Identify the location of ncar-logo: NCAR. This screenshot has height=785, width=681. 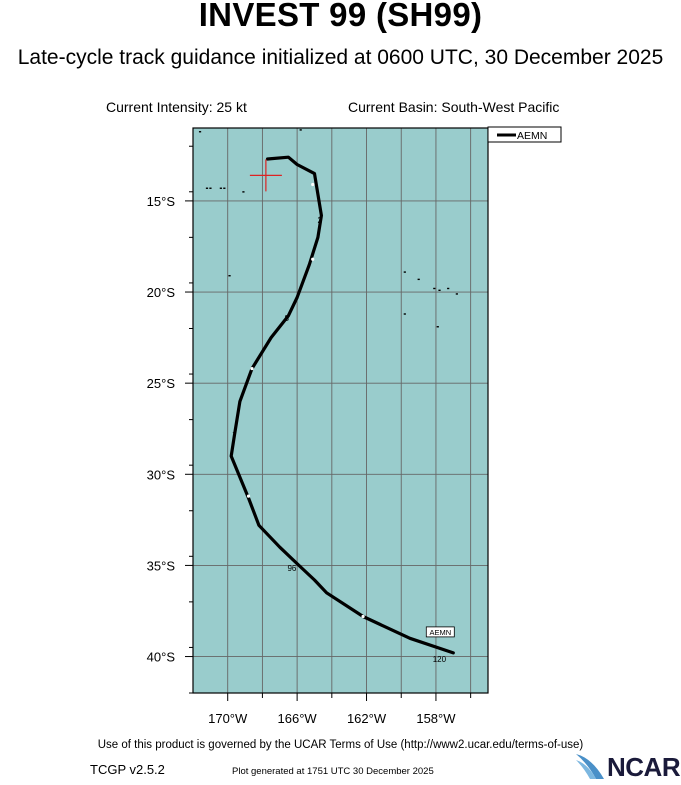
(627, 767).